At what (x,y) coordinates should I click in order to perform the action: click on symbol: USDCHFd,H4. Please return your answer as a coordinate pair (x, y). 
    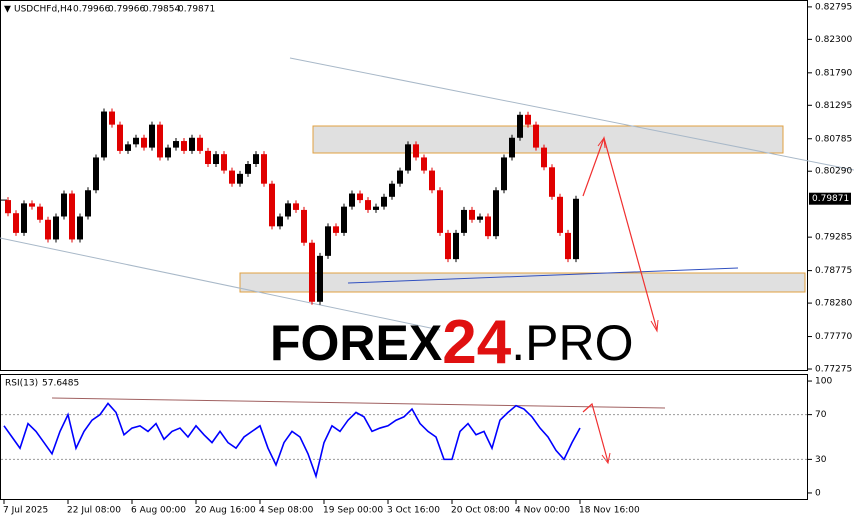
    Looking at the image, I should click on (43, 10).